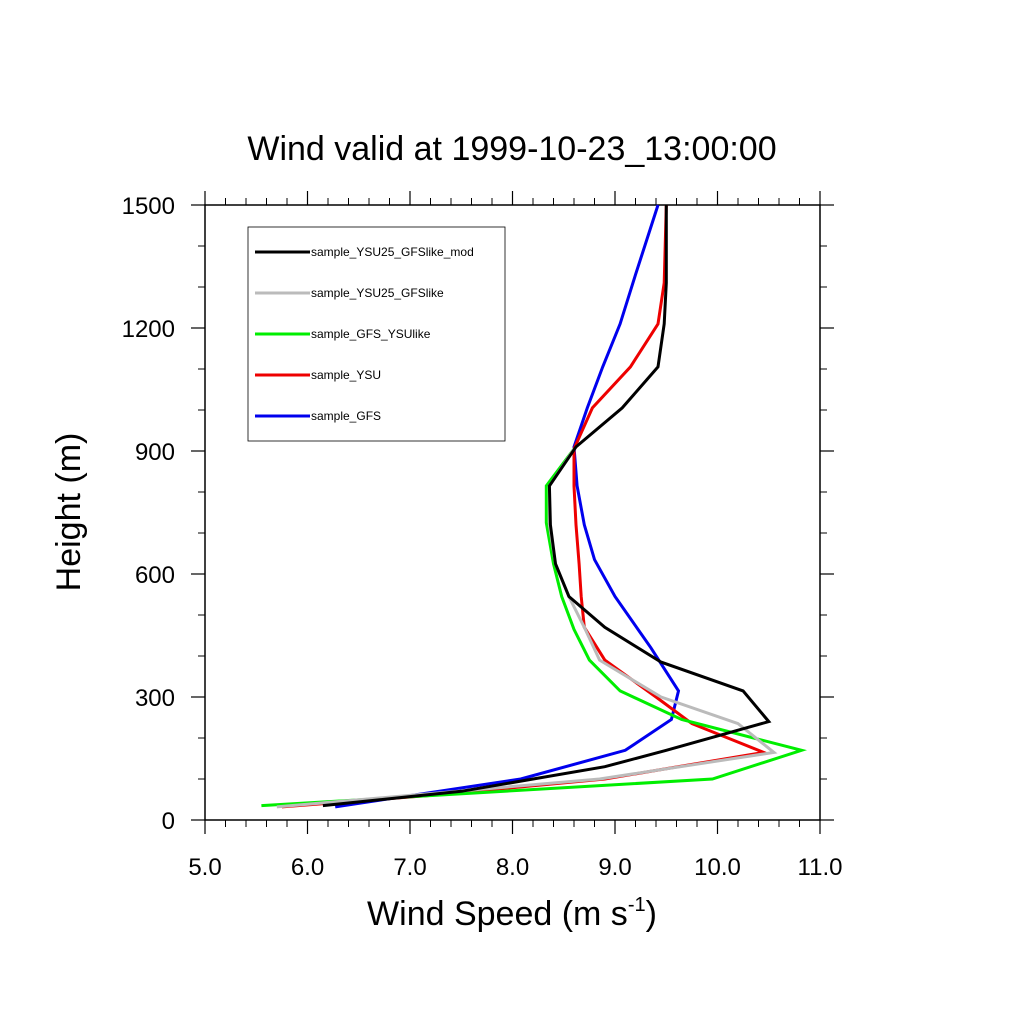 This screenshot has height=1024, width=1024. What do you see at coordinates (371, 334) in the screenshot?
I see `legend-label-sample_GFS_YSUlike: sample_GFS_YSUlike` at bounding box center [371, 334].